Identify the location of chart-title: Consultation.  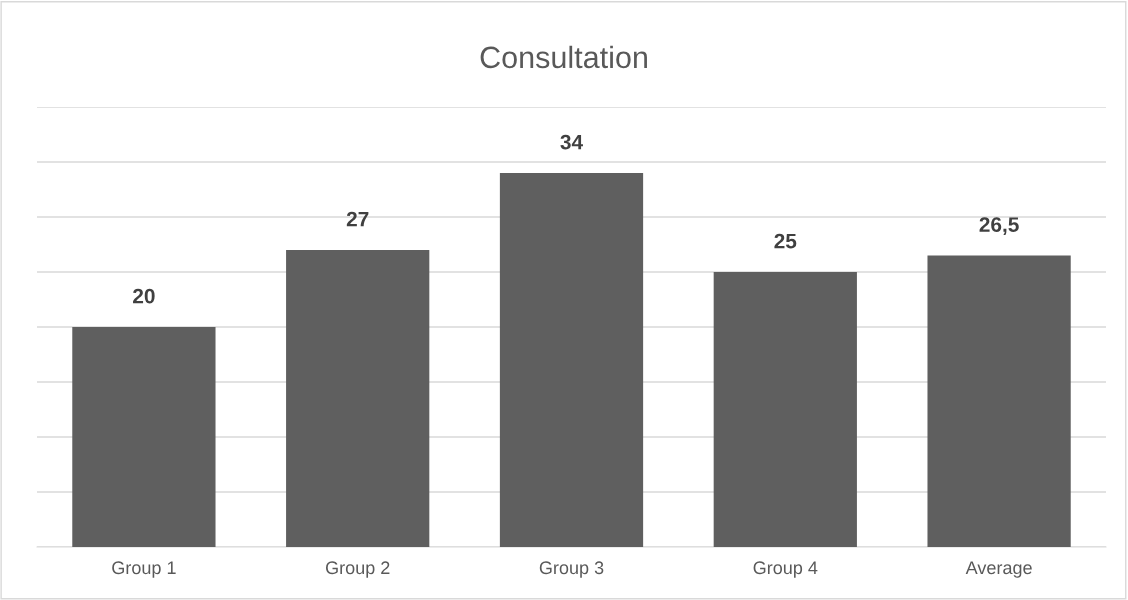
(563, 57).